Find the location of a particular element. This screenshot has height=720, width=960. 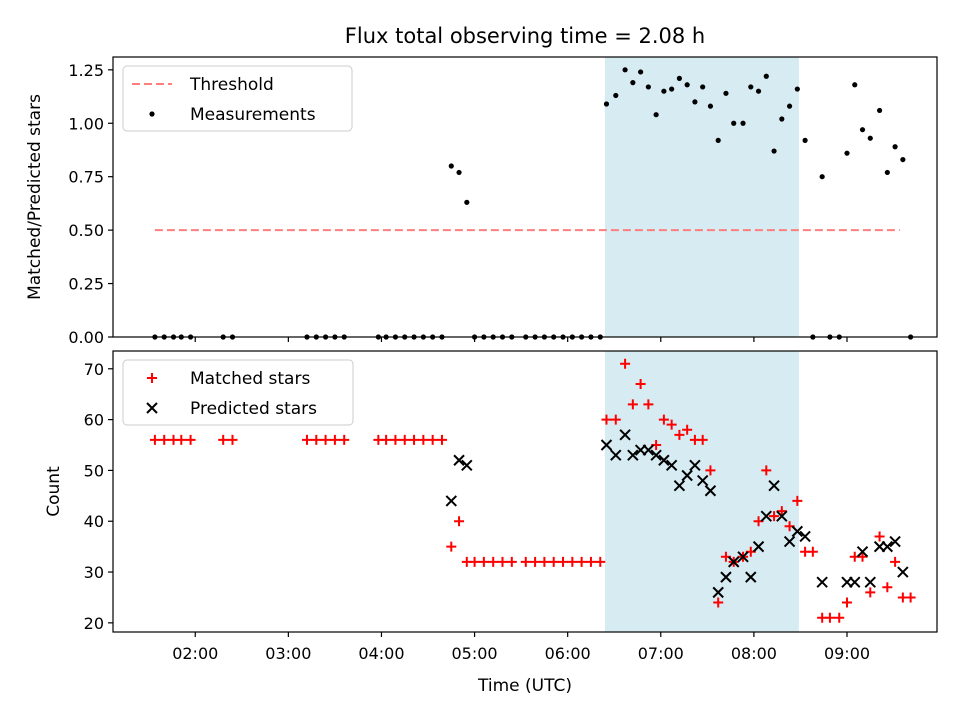

legend-label: Matched stars is located at coordinates (250, 379).